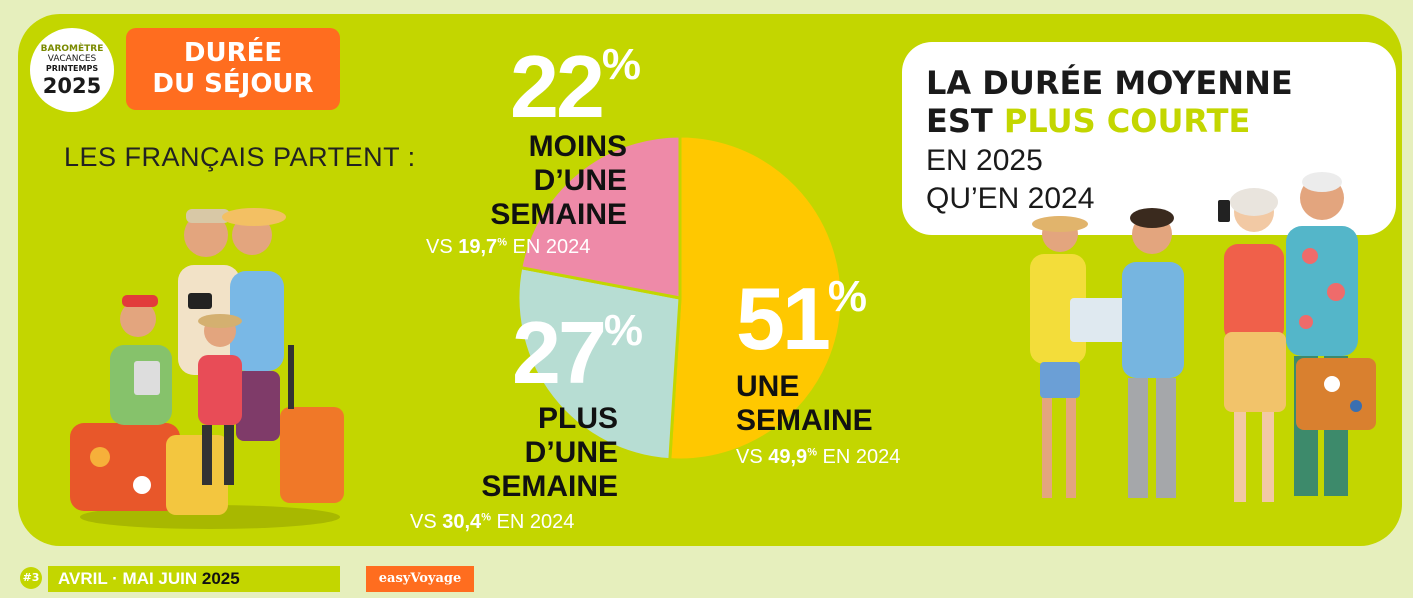 The width and height of the screenshot is (1413, 598). What do you see at coordinates (1203, 337) in the screenshot?
I see `travelers-illustration` at bounding box center [1203, 337].